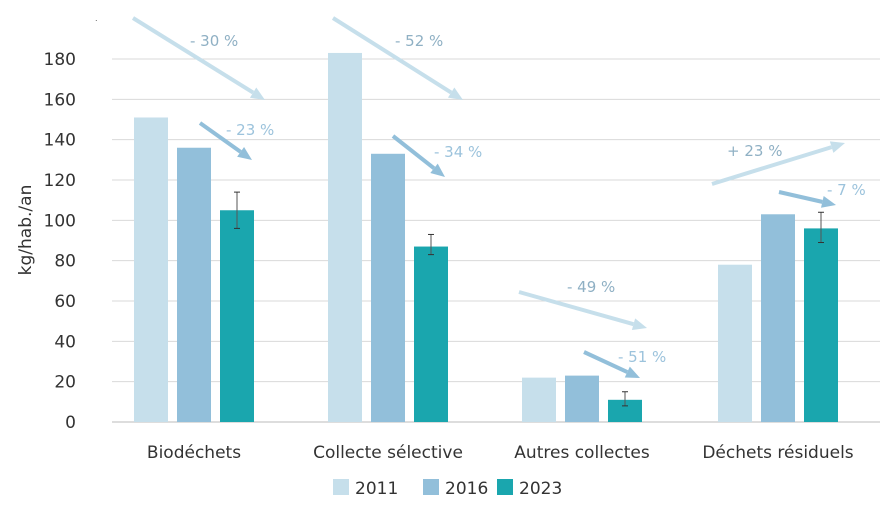 The image size is (886, 512). I want to click on y-tick-label: 100, so click(60, 221).